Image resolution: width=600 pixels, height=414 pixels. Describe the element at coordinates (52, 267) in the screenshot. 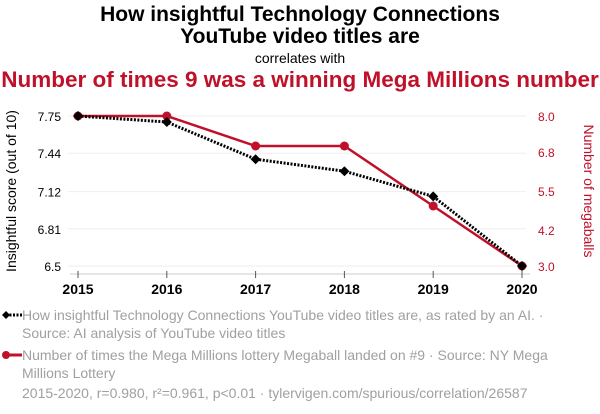

I see `y-tick-label-left: 6.5` at that location.